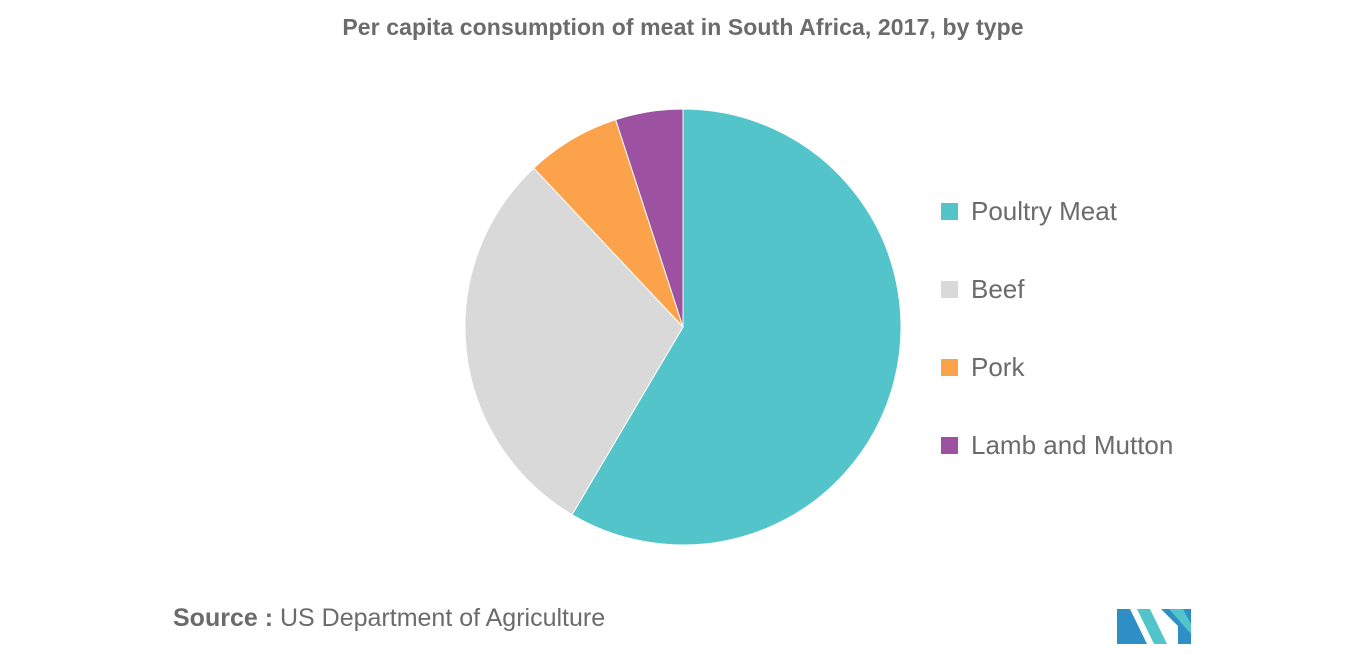  I want to click on legend-label-beef: Beef, so click(998, 289).